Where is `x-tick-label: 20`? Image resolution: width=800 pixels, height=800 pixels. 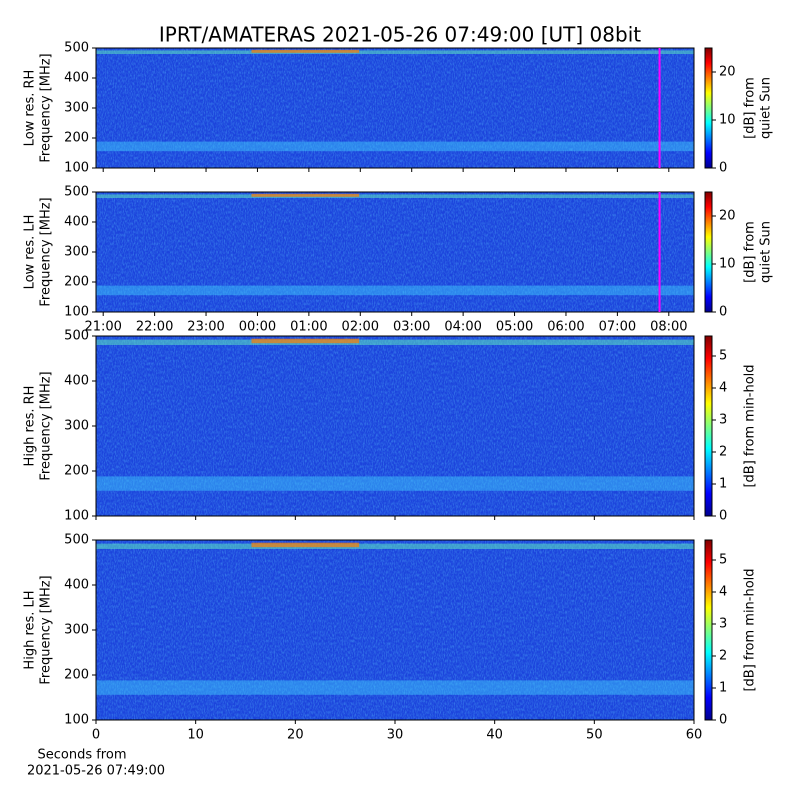
x-tick-label: 20 is located at coordinates (295, 735).